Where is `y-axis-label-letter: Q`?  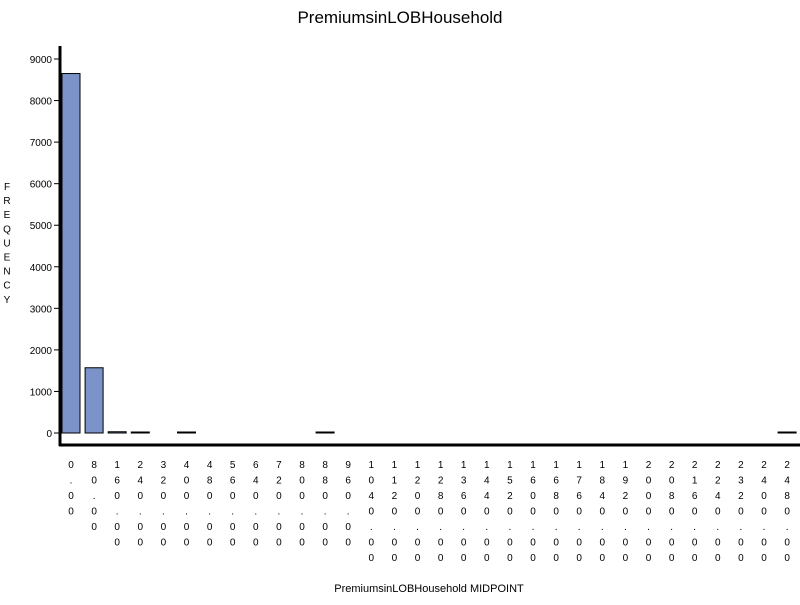
y-axis-label-letter: Q is located at coordinates (7, 229).